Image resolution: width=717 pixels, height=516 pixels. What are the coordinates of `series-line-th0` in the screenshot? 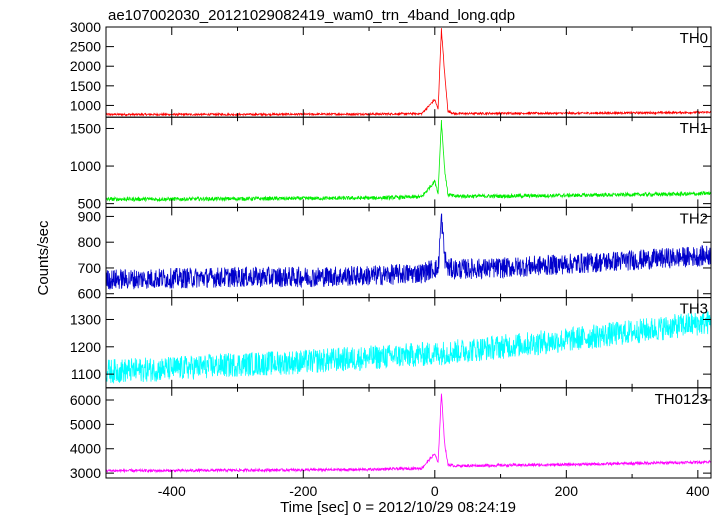 It's located at (408, 72).